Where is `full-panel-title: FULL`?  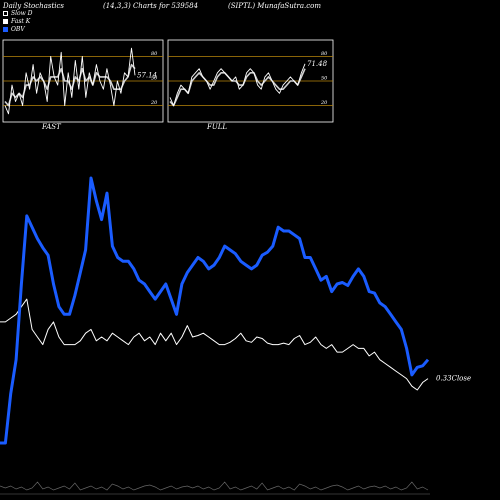
full-panel-title: FULL is located at coordinates (217, 127).